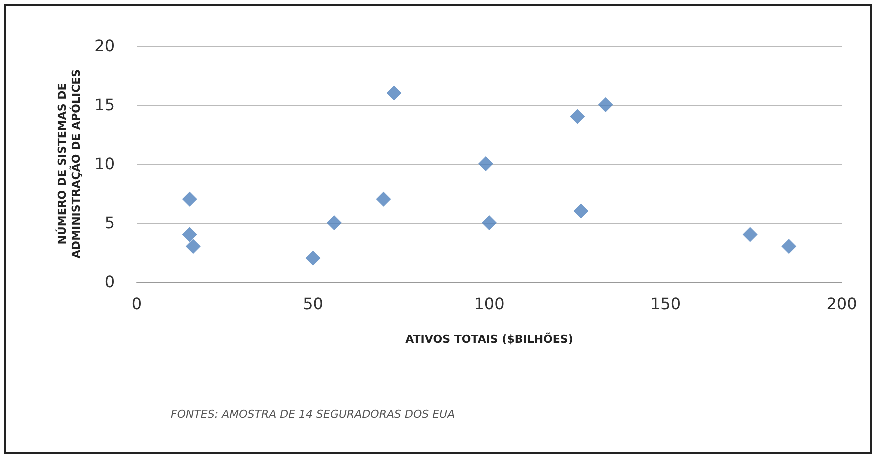 Image resolution: width=880 pixels, height=461 pixels. What do you see at coordinates (69, 164) in the screenshot?
I see `y-axis-title: NÚMERO DE SISTEMAS DE ADMINISTRAÇÃO DE APÓLICES` at bounding box center [69, 164].